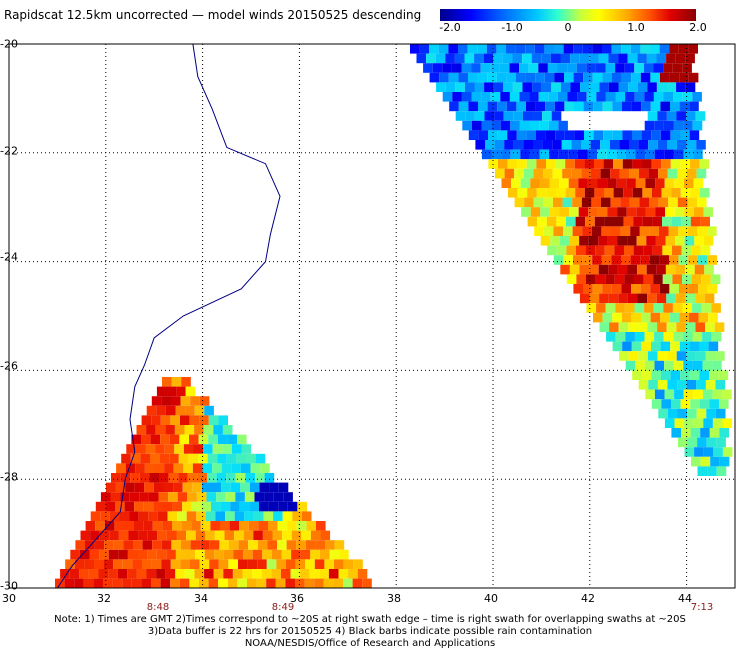 This screenshot has width=740, height=650. I want to click on lat-label: -26, so click(9, 366).